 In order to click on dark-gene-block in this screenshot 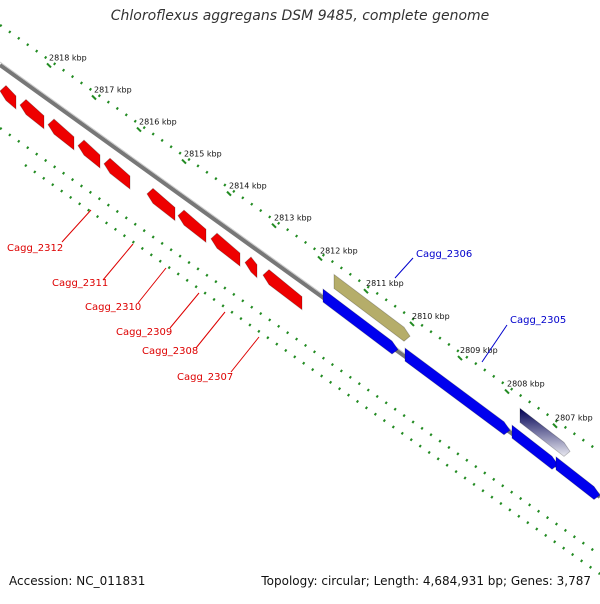, I will do `click(545, 432)`.